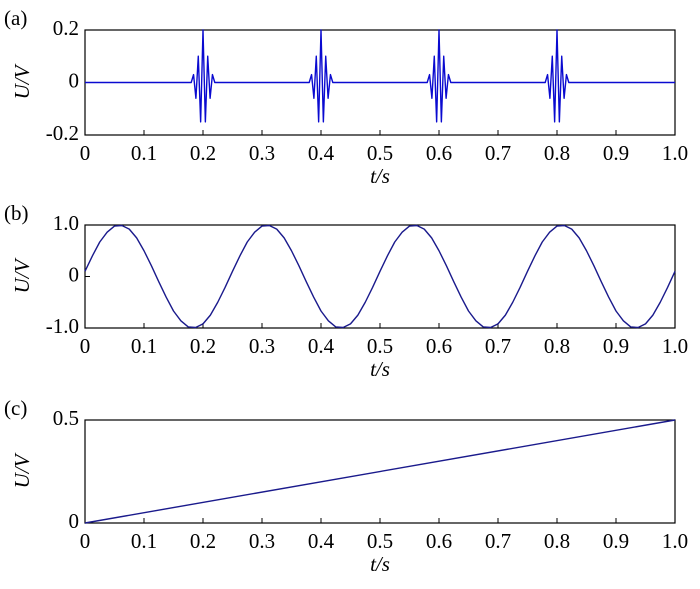 Image resolution: width=700 pixels, height=589 pixels. What do you see at coordinates (15, 18) in the screenshot?
I see `panel-label: (a)` at bounding box center [15, 18].